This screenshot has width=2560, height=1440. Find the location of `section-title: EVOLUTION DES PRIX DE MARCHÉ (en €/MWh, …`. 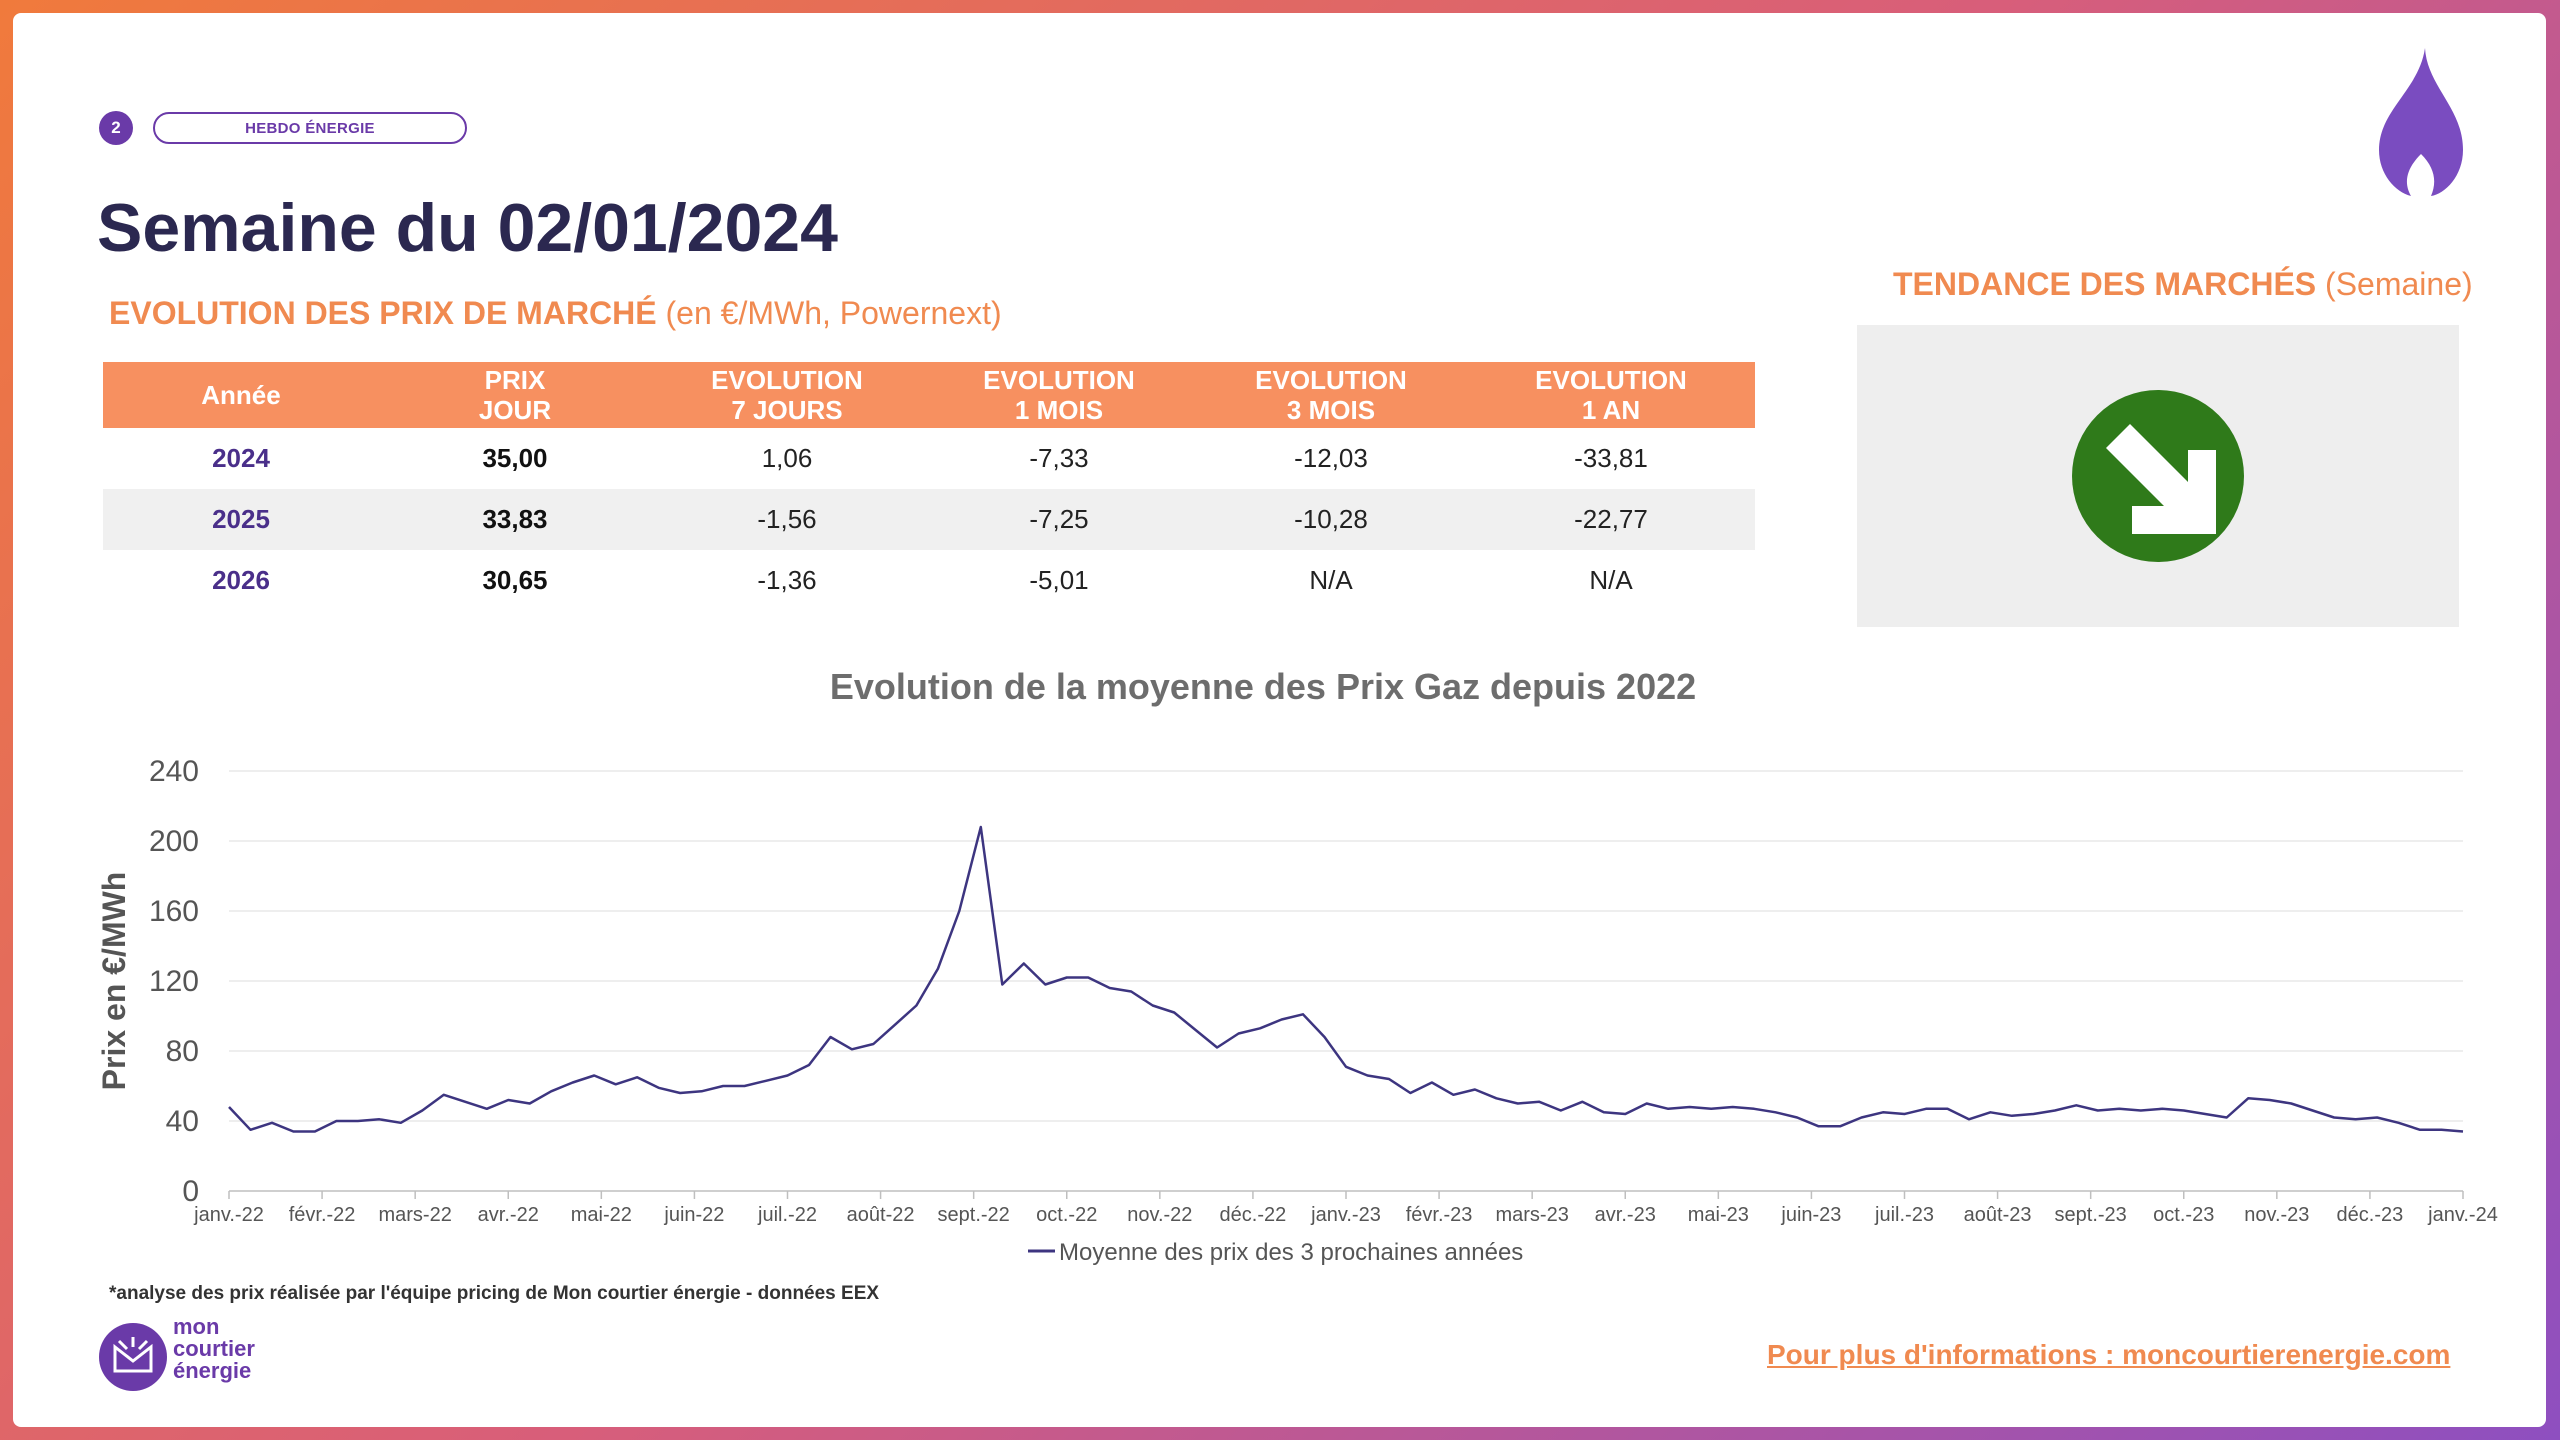

section-title: EVOLUTION DES PRIX DE MARCHÉ (en €/MWh, … is located at coordinates (555, 313).